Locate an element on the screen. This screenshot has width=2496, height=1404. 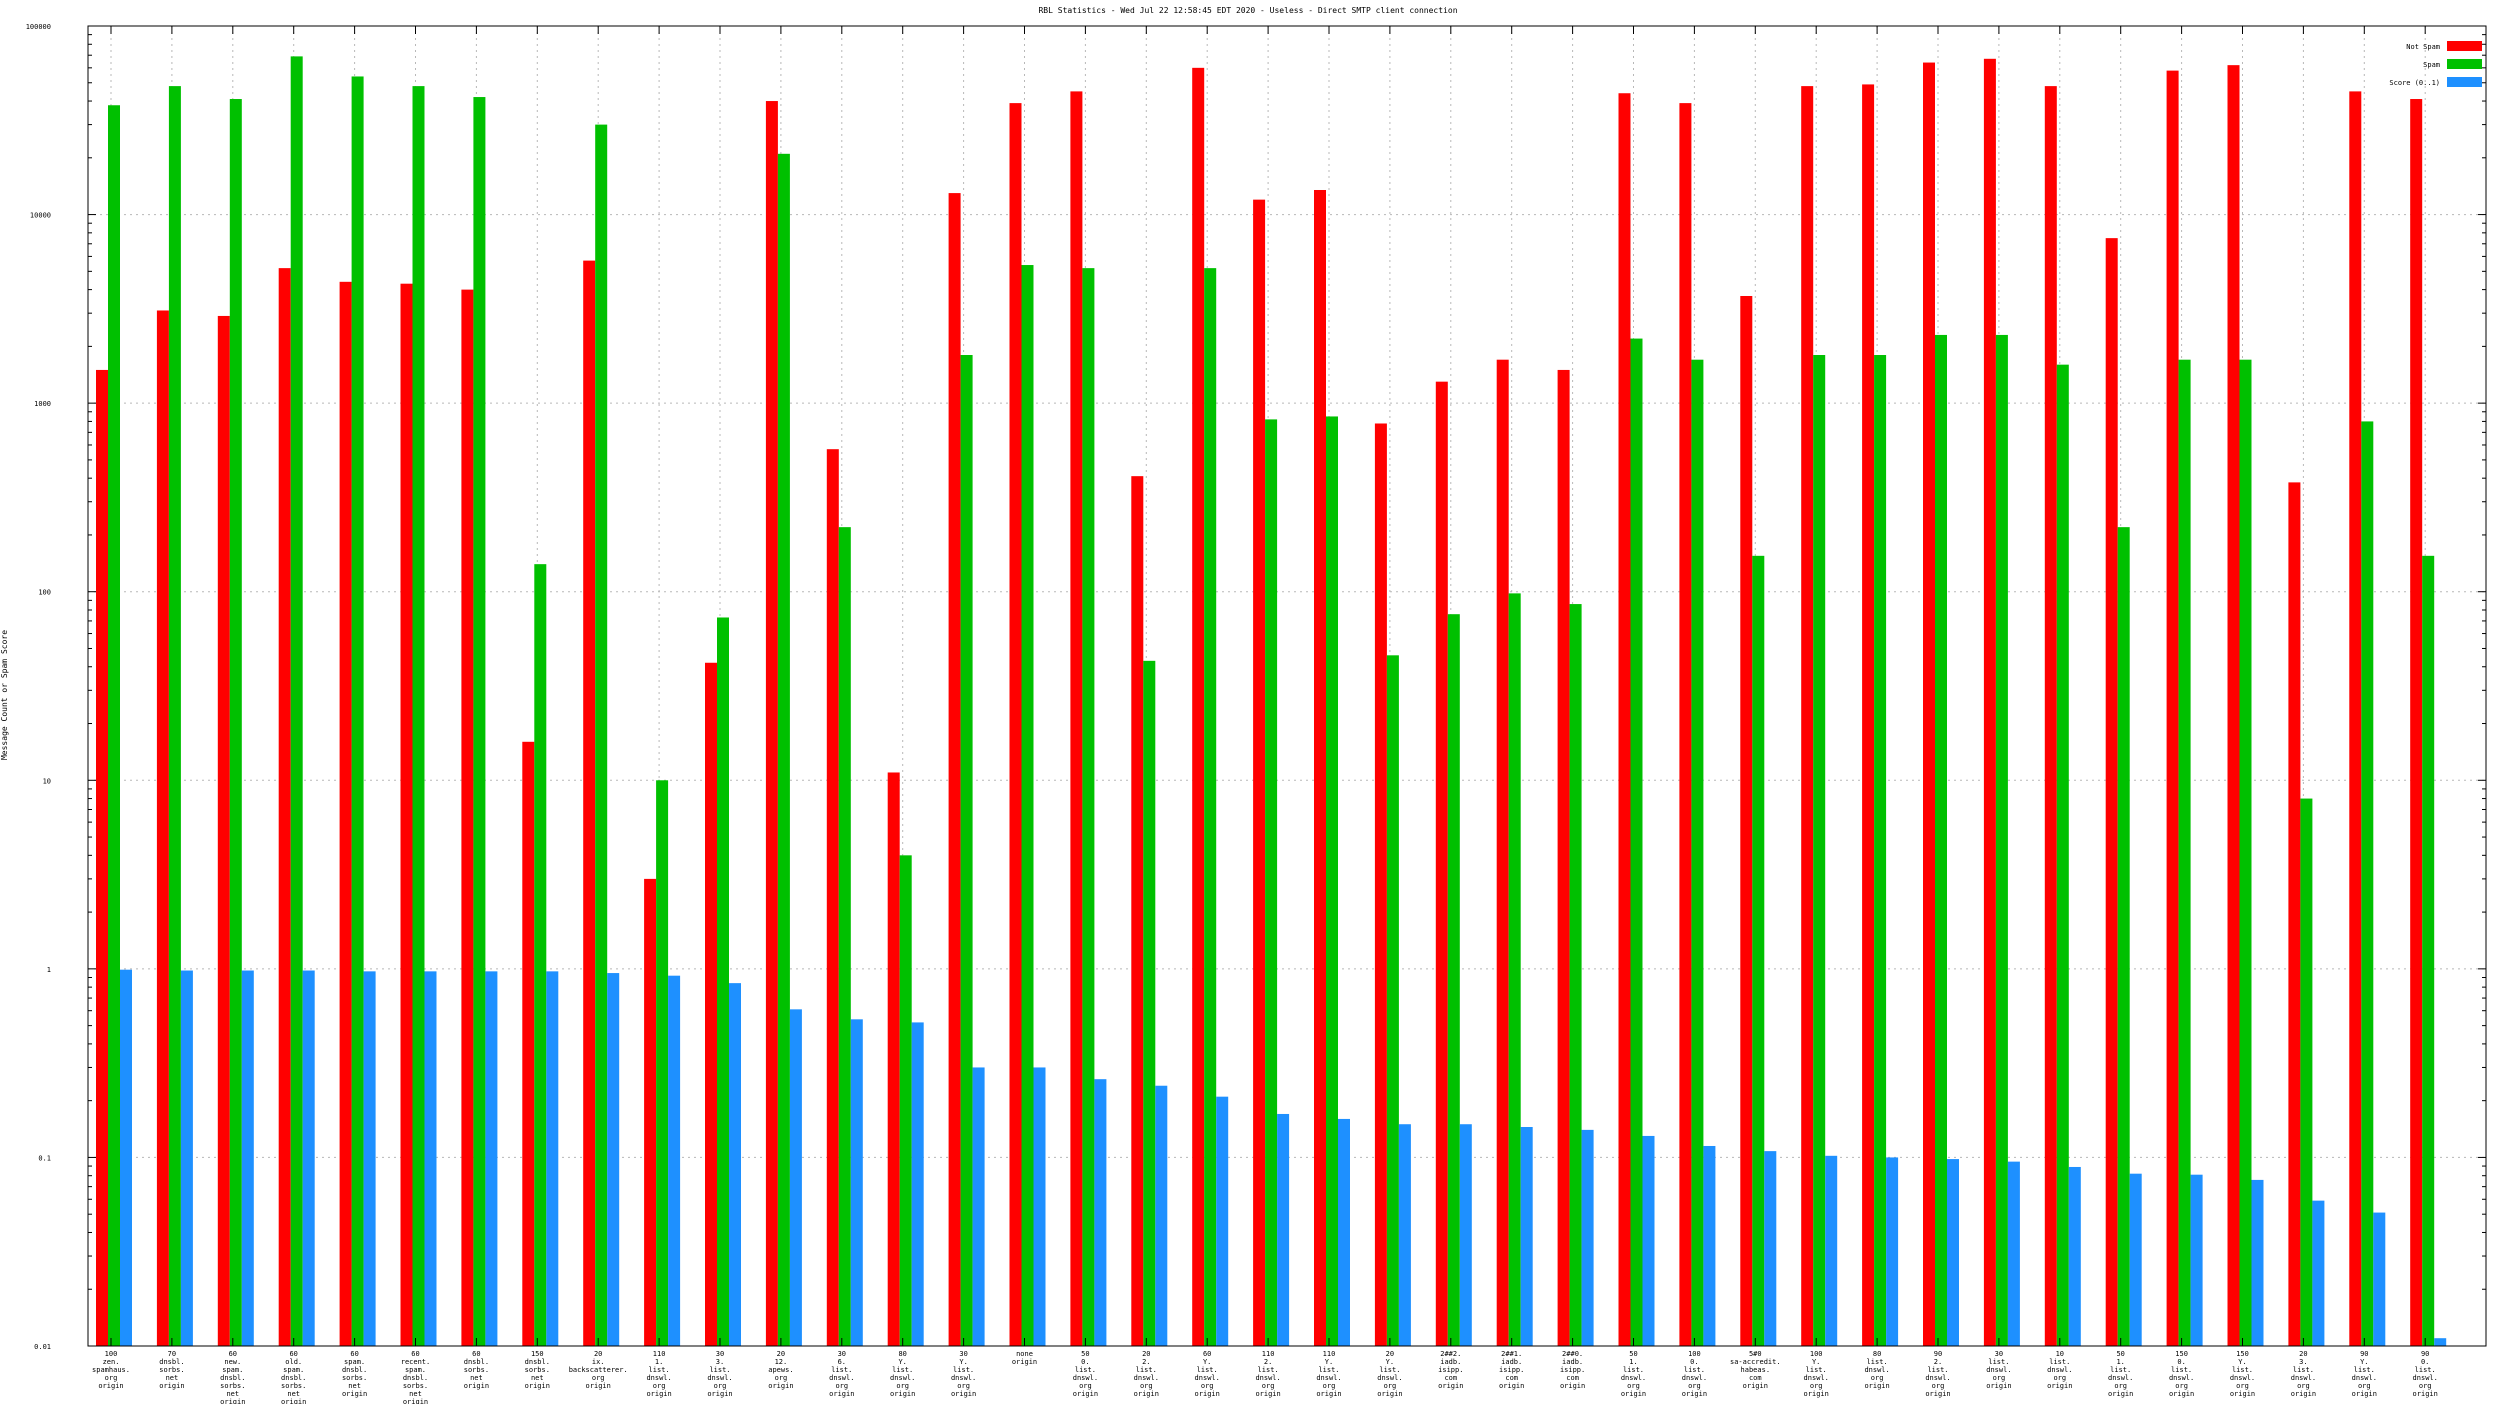
y-tick-label: 0.01 is located at coordinates (42, 1347).